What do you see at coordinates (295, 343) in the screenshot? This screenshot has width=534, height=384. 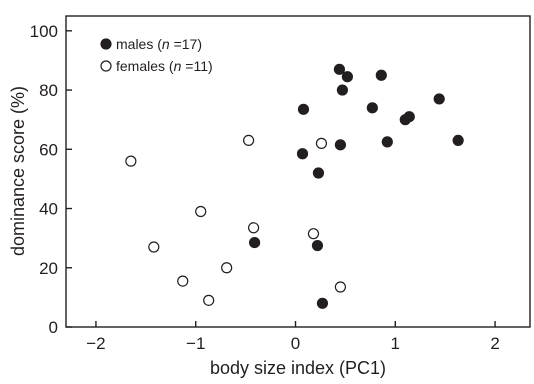 I see `x-tick-label: 0` at bounding box center [295, 343].